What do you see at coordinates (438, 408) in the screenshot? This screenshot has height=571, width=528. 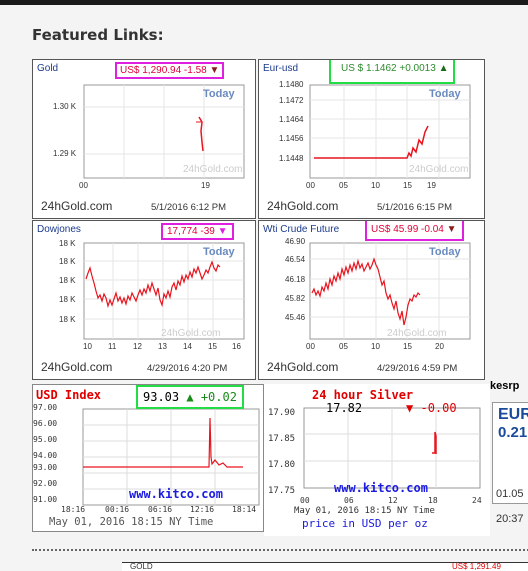 I see `silver-change: -0.00` at bounding box center [438, 408].